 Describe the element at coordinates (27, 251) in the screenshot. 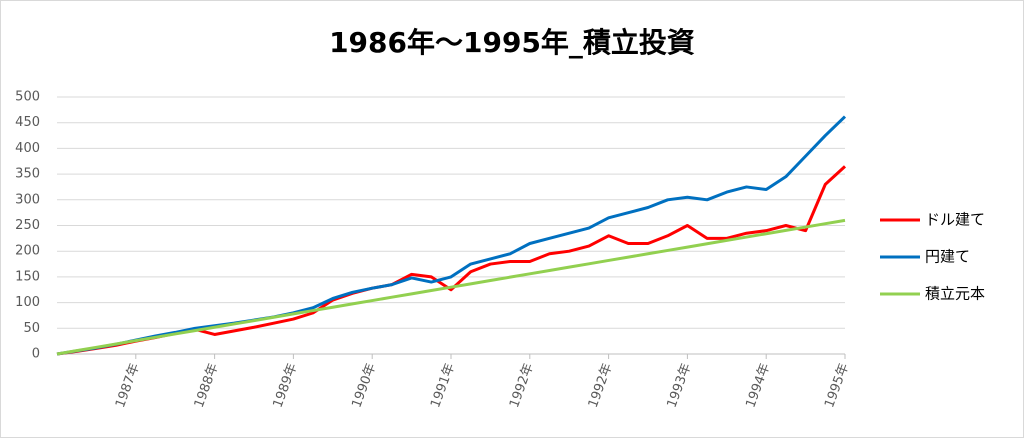

I see `y-tick-label: 200` at that location.